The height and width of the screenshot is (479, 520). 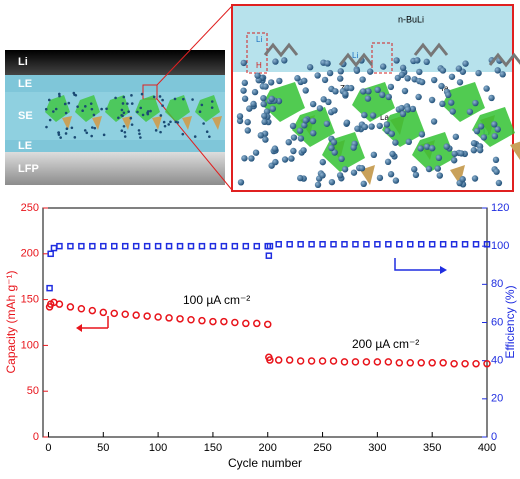 I want to click on y2-tick-label: 40, so click(x=497, y=361).